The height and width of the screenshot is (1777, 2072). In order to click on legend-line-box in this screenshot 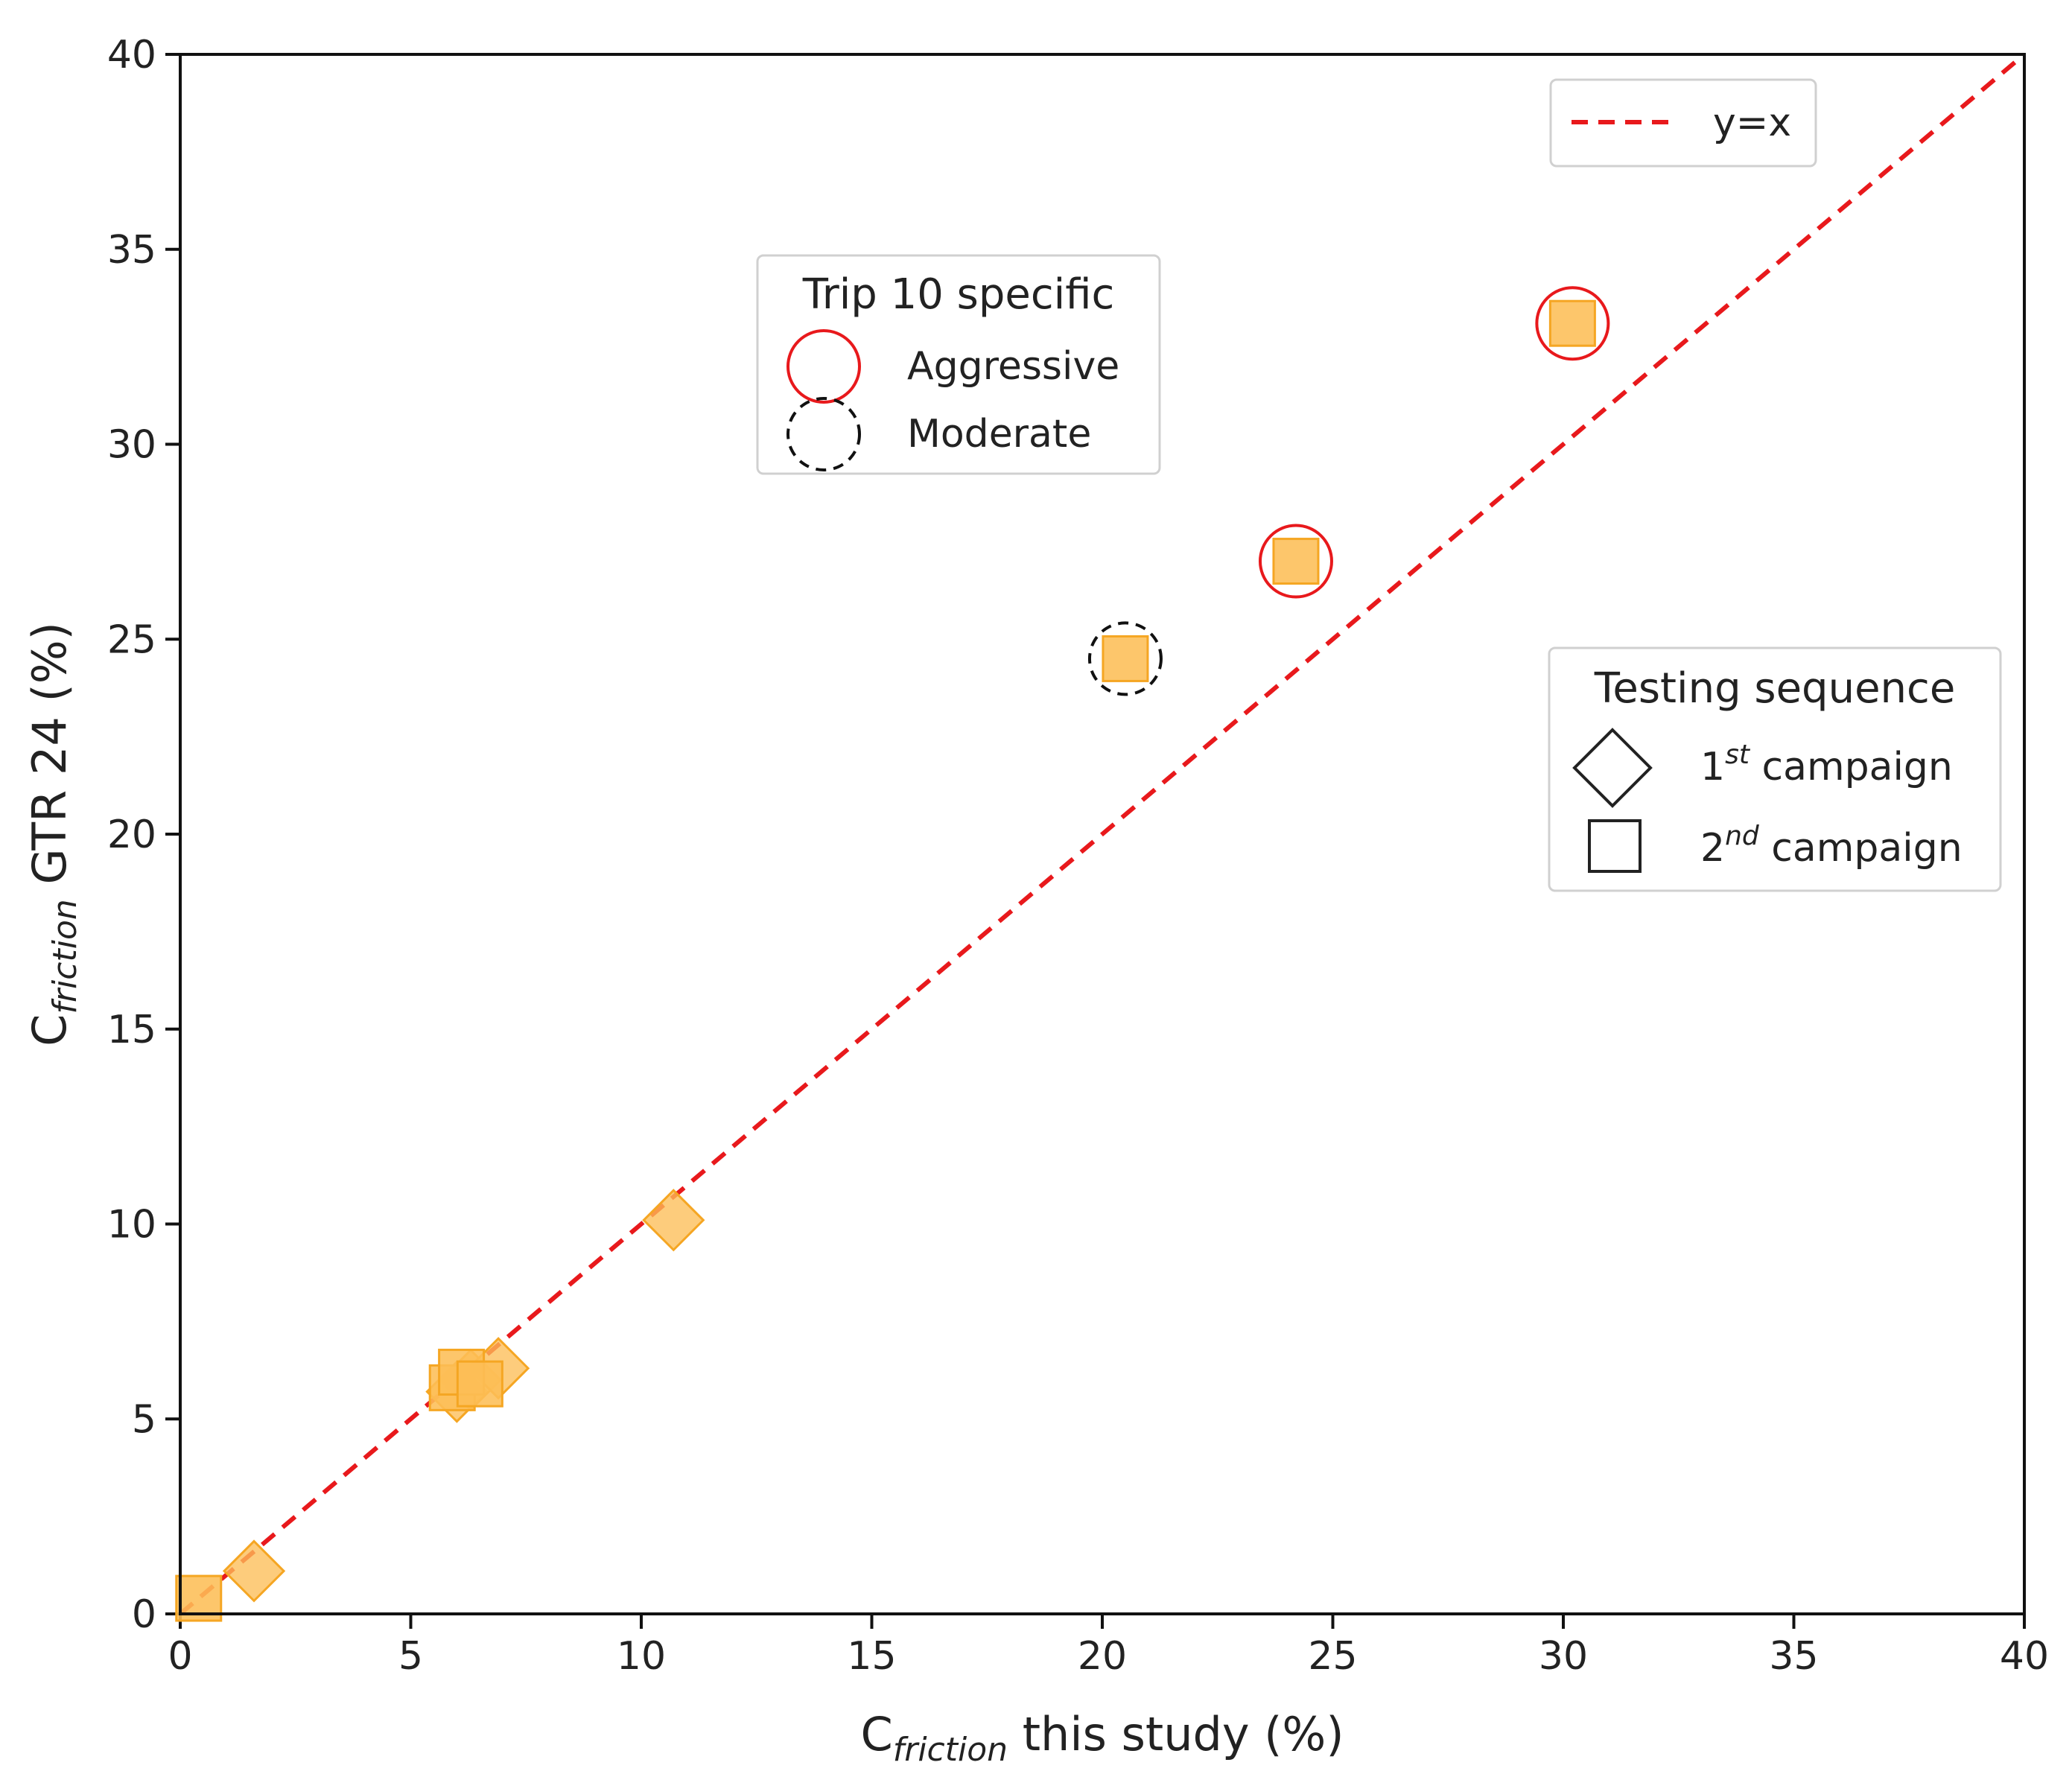, I will do `click(1683, 123)`.